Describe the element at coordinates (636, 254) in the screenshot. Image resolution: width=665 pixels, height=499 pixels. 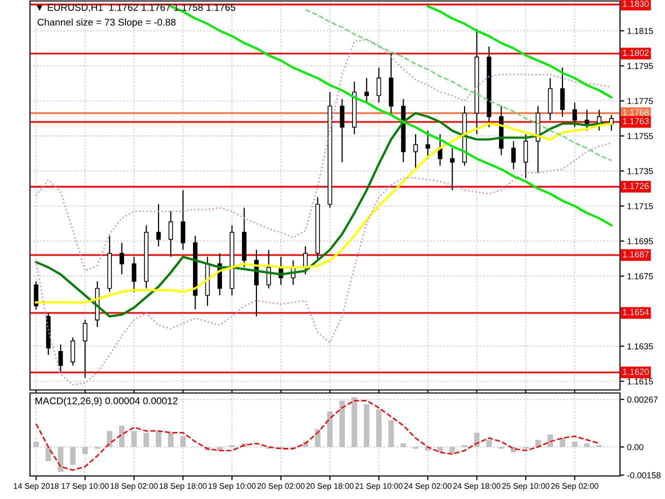
I see `ref-line-label: 1.1687` at that location.